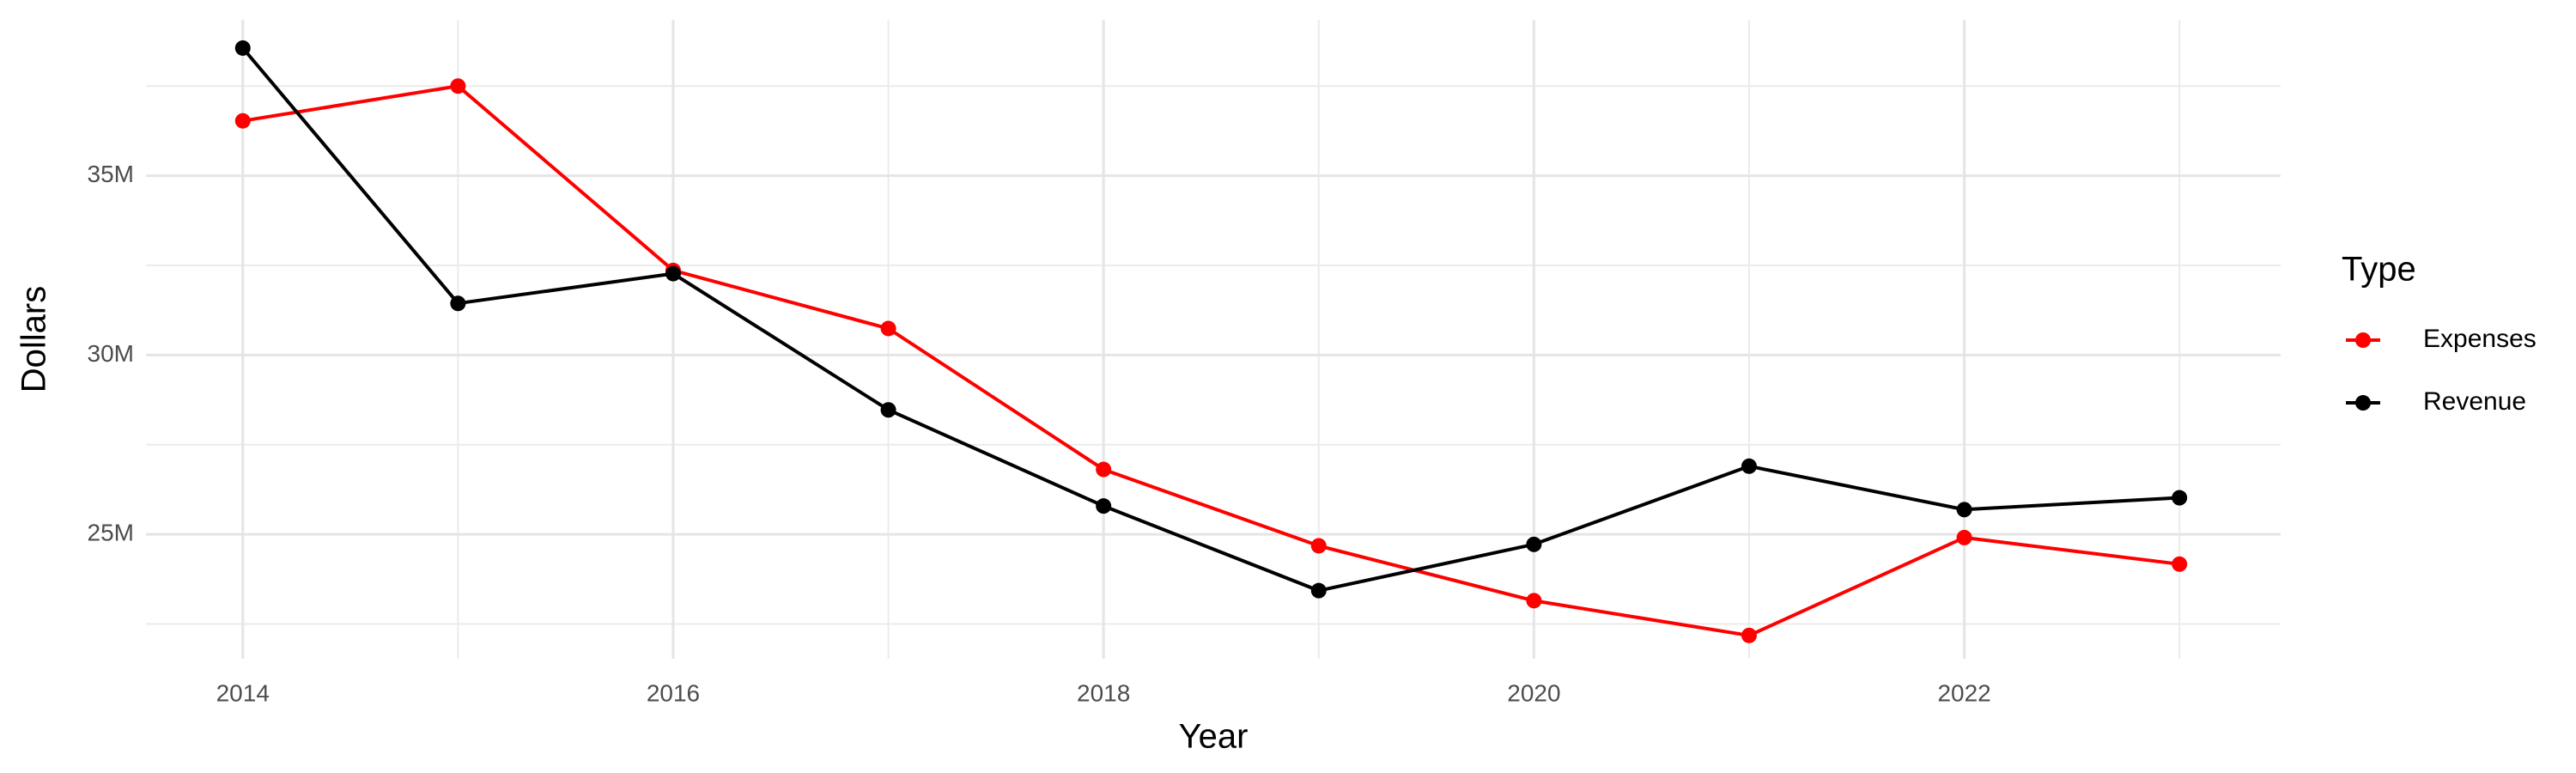  Describe the element at coordinates (1533, 692) in the screenshot. I see `x-tick-label: 2020` at that location.